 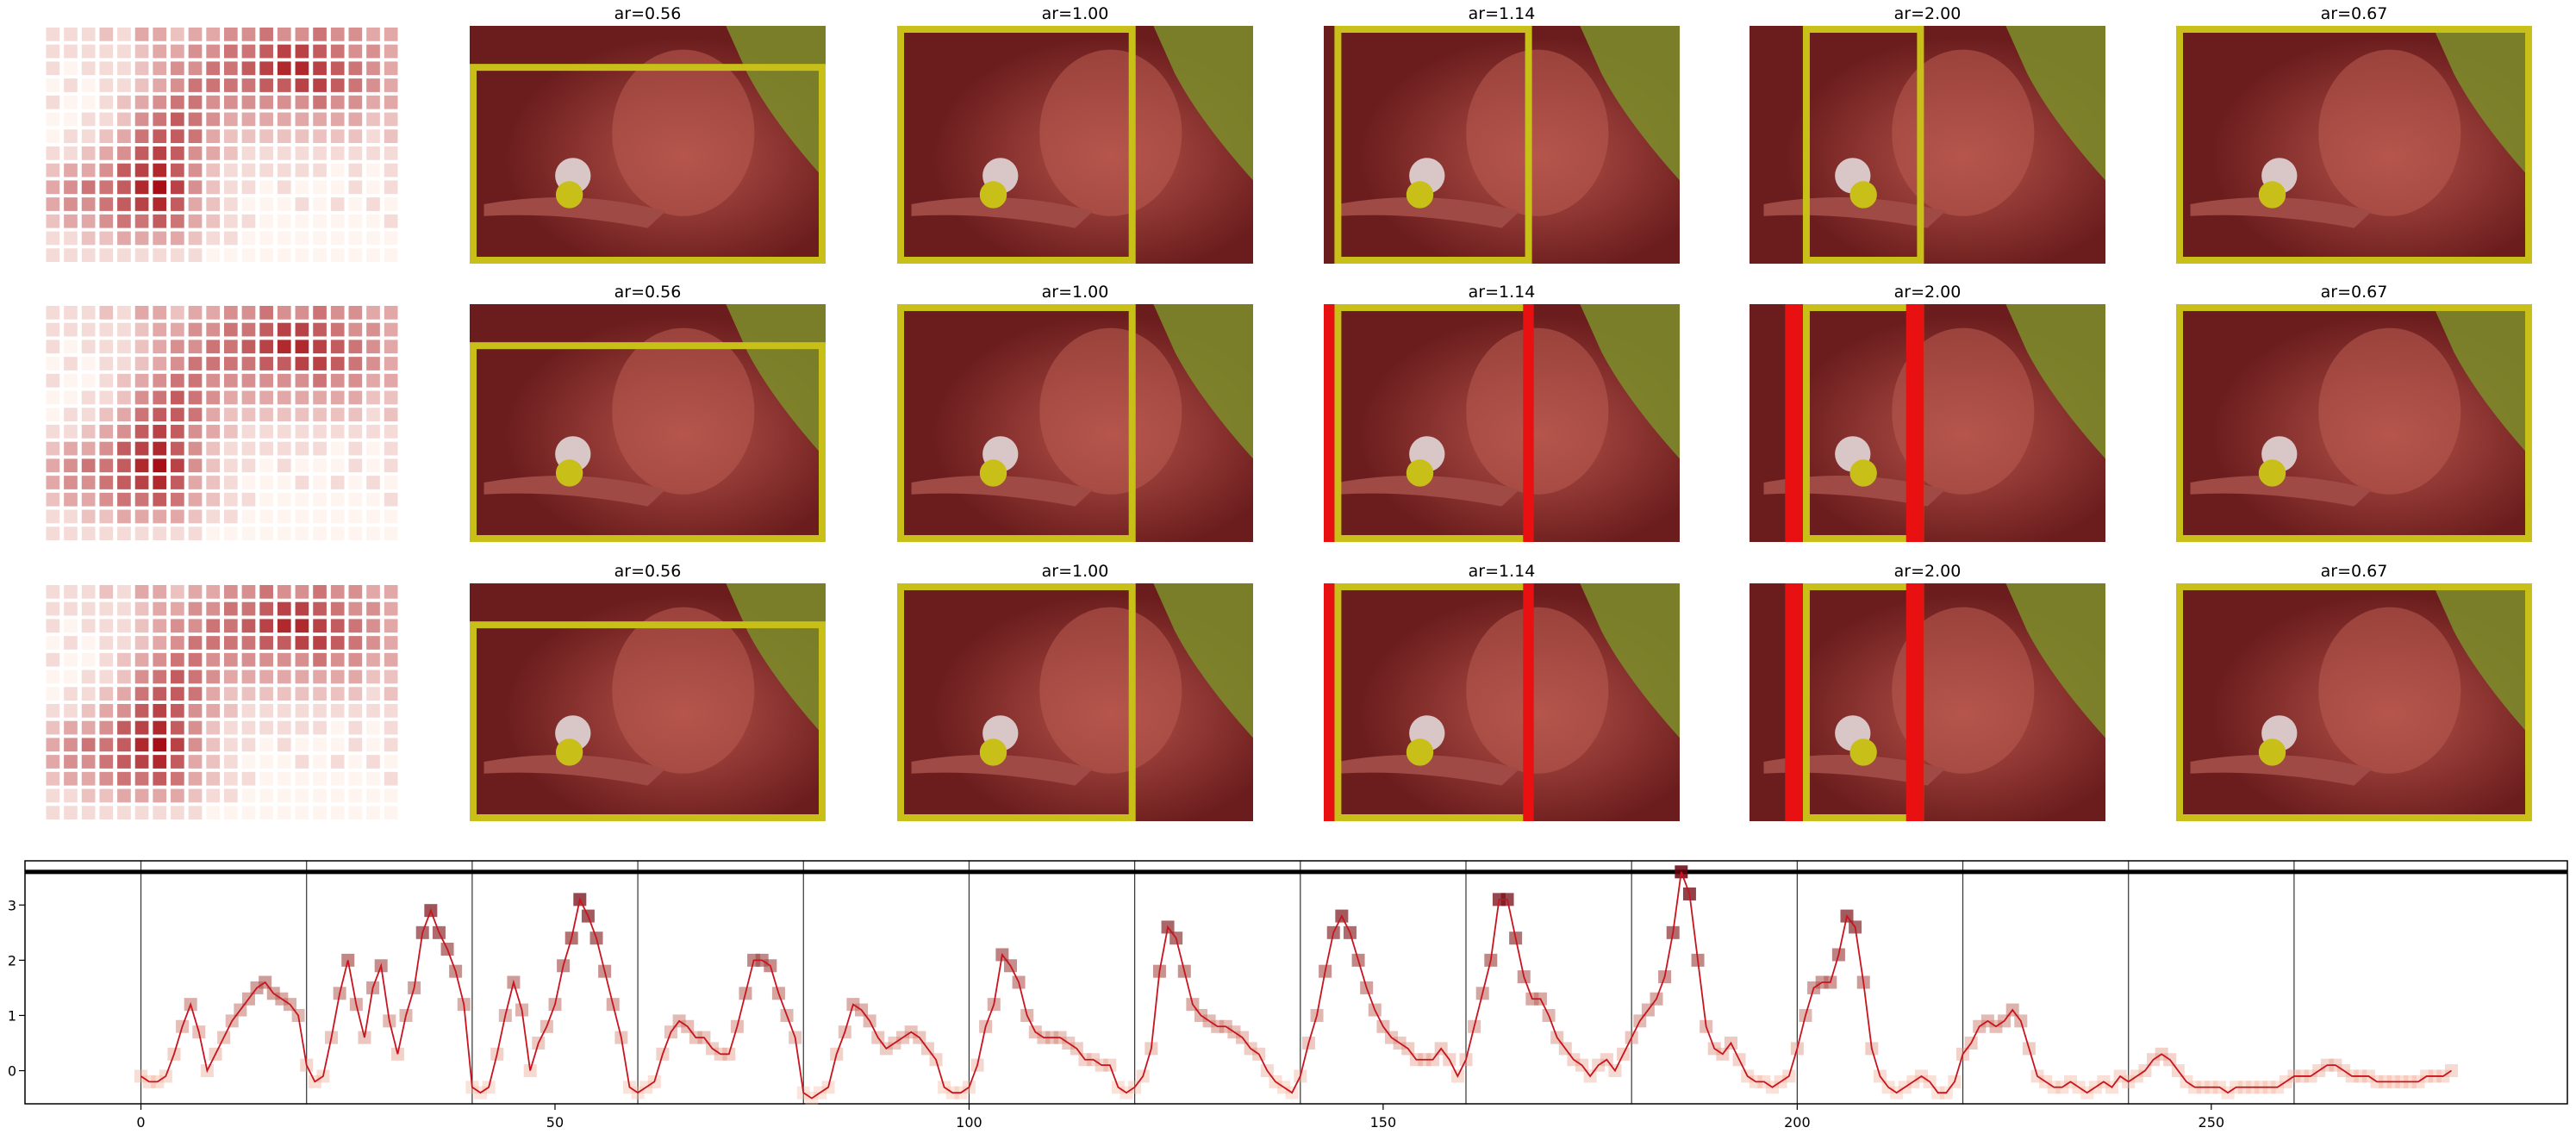 I want to click on y-tick-label: 1, so click(x=12, y=1015).